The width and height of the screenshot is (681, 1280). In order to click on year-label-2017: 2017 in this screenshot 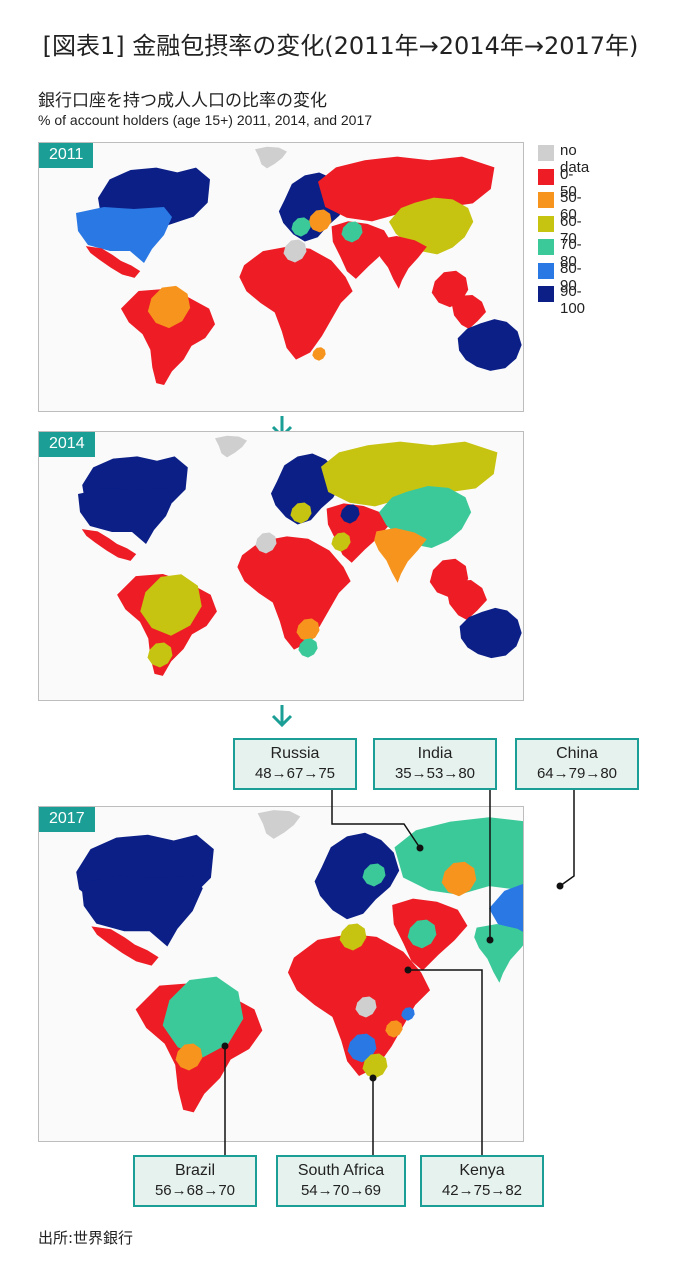, I will do `click(67, 819)`.